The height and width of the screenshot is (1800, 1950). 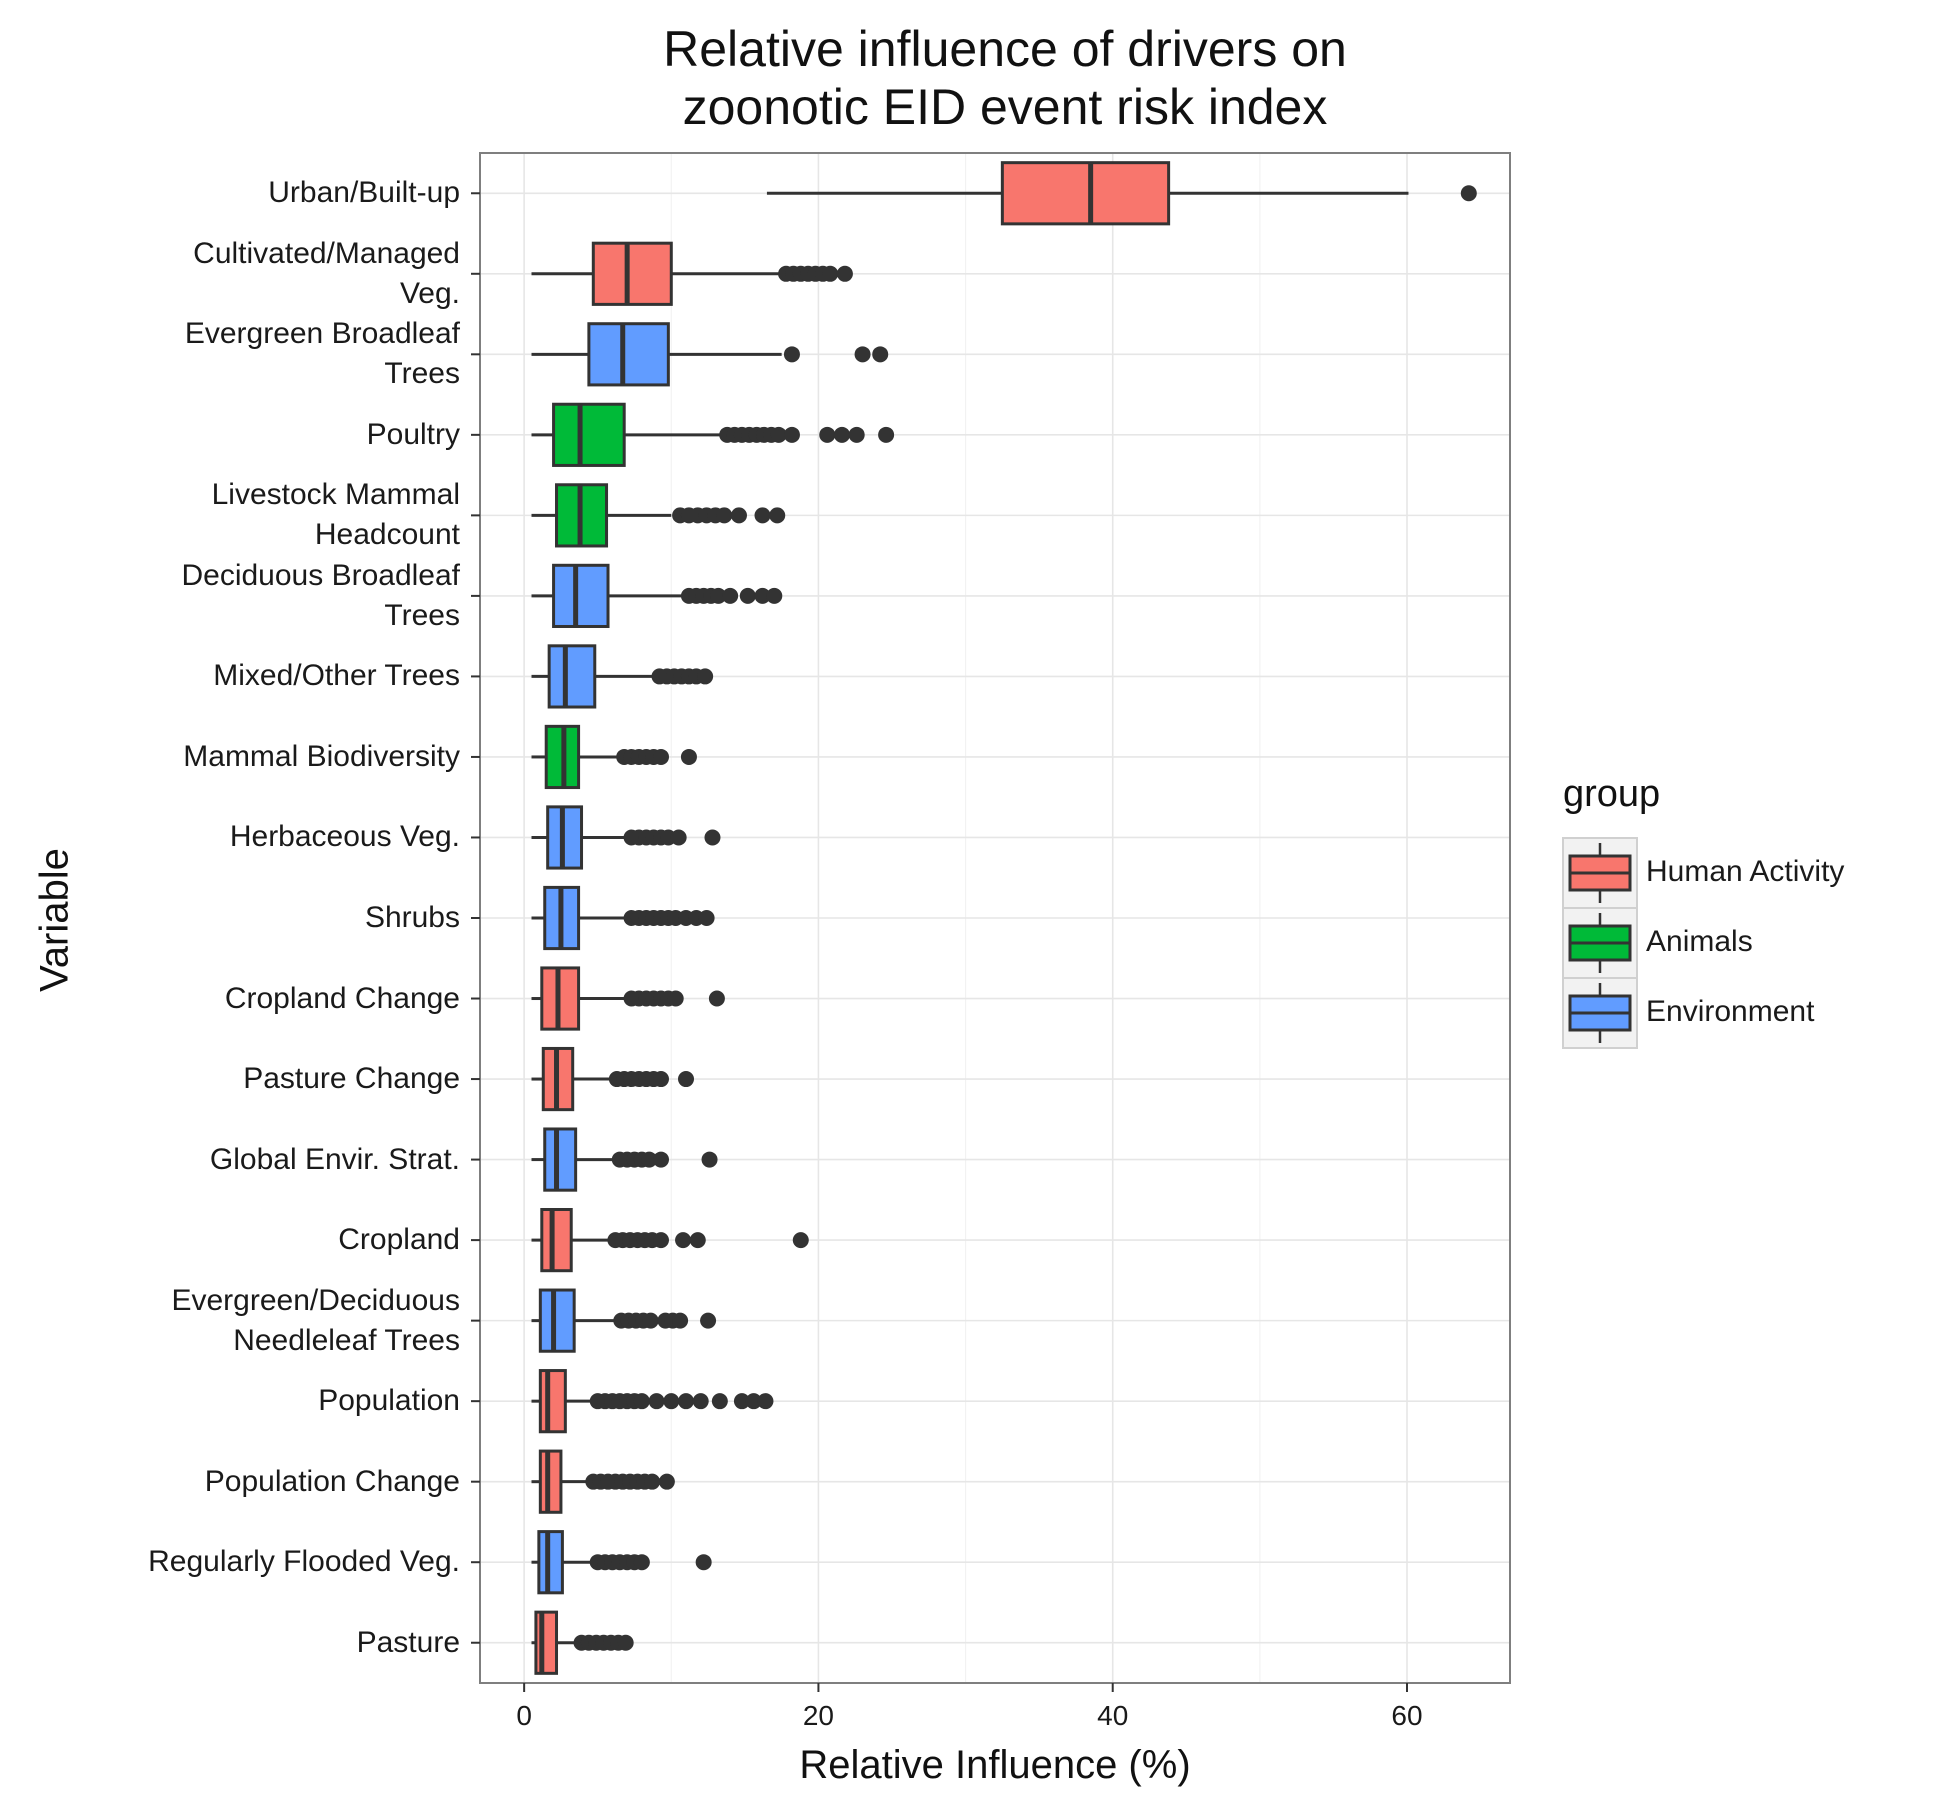 I want to click on y-tick-label-line: Needleleaf Trees, so click(x=346, y=1340).